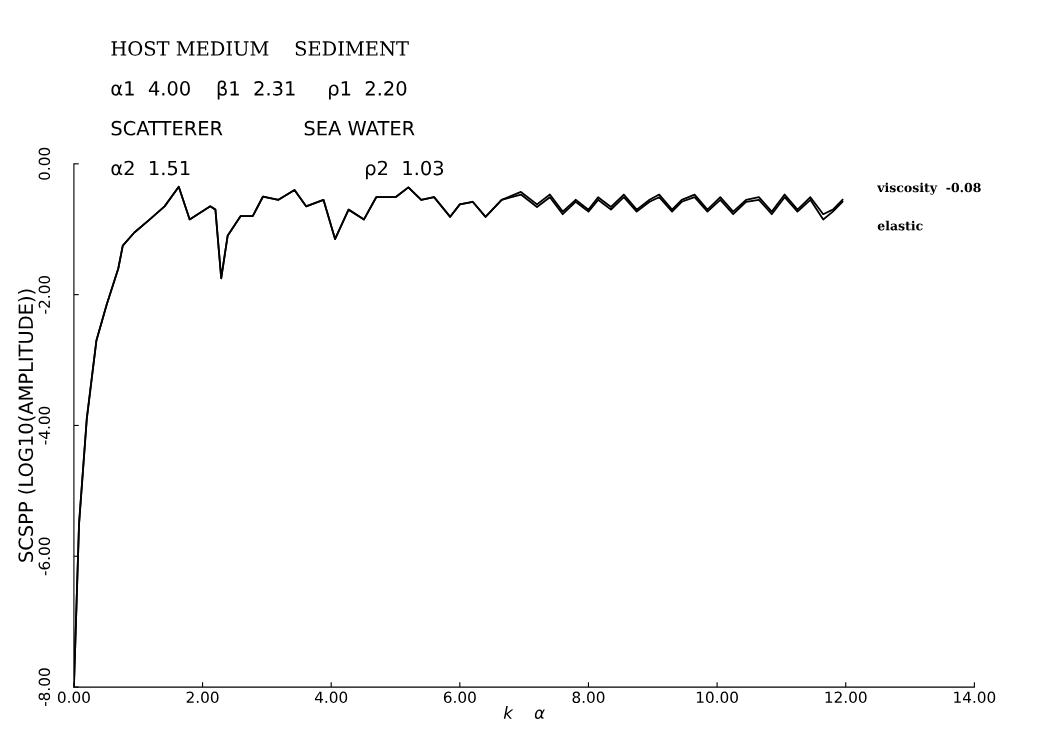 Image resolution: width=1041 pixels, height=738 pixels. Describe the element at coordinates (588, 697) in the screenshot. I see `x-tick-label: 8.00` at that location.